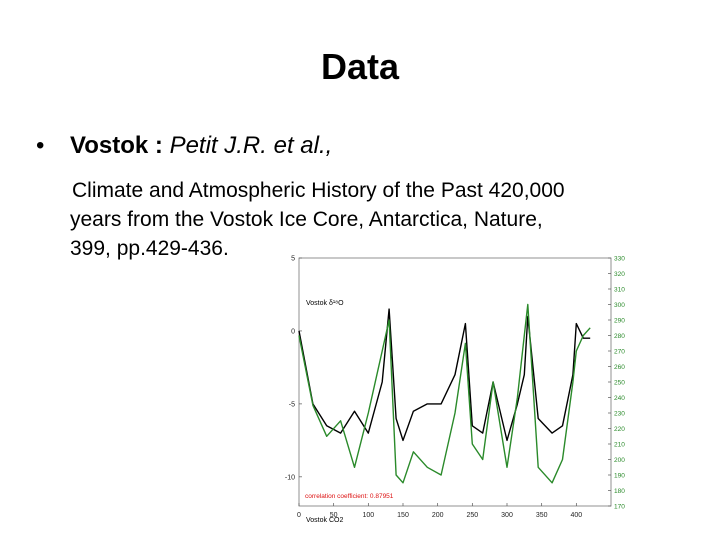 Image resolution: width=720 pixels, height=540 pixels. What do you see at coordinates (368, 515) in the screenshot?
I see `x-tick-label: 100` at bounding box center [368, 515].